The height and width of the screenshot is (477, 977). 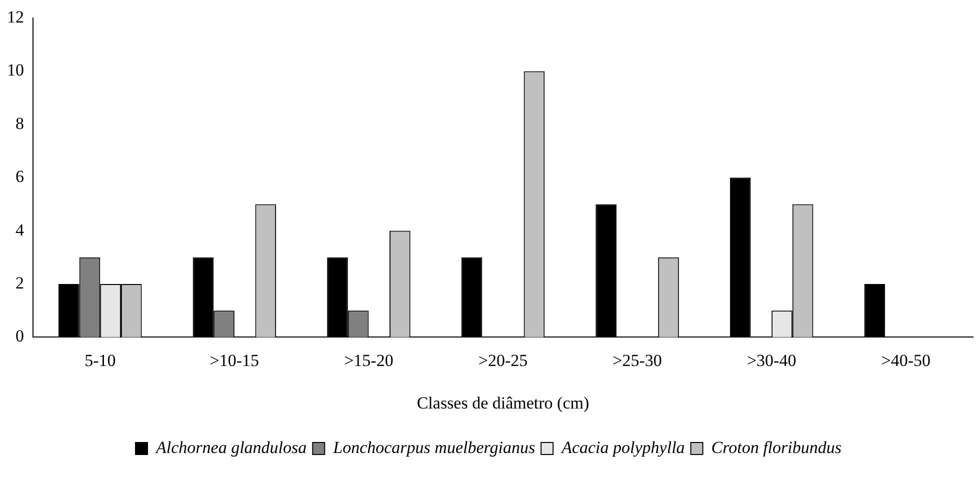 What do you see at coordinates (434, 447) in the screenshot?
I see `legend-label: Lonchocarpus muelbergianus` at bounding box center [434, 447].